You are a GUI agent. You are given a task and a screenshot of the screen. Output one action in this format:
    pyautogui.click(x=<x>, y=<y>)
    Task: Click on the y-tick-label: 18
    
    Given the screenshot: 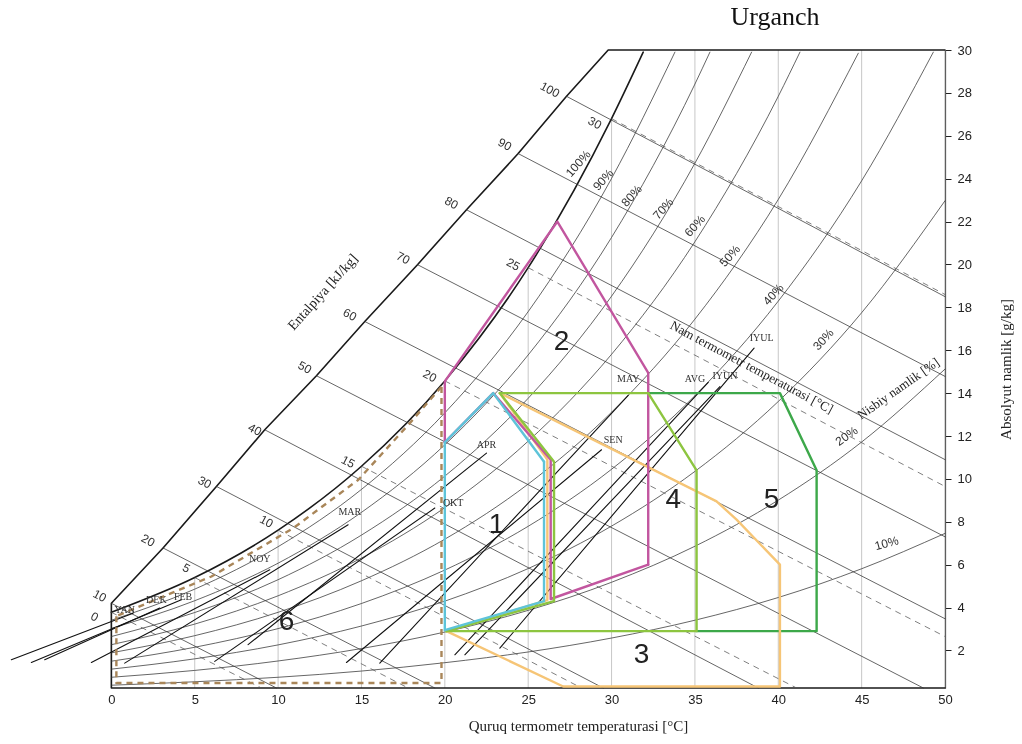 What is the action you would take?
    pyautogui.click(x=964, y=307)
    